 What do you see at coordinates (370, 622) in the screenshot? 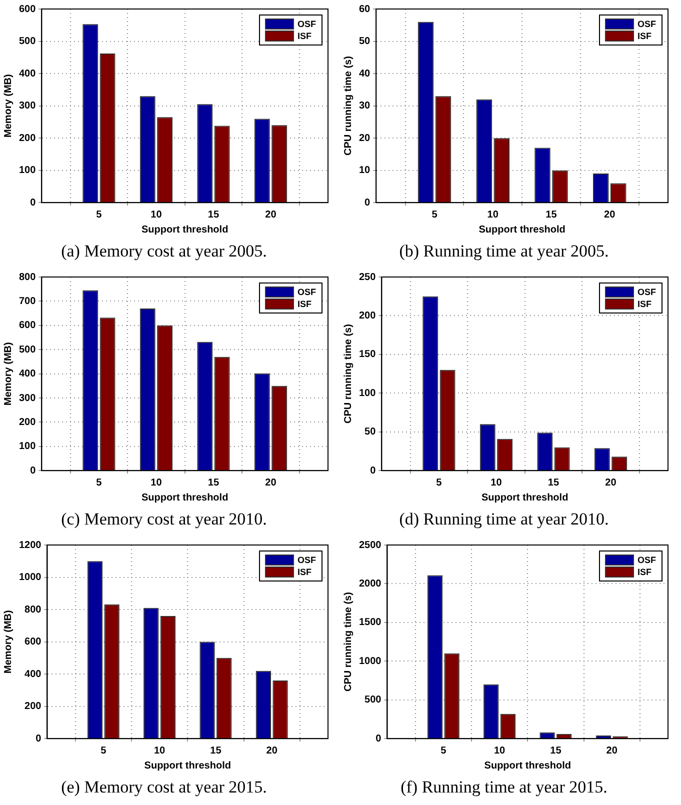
I see `y-tick-label: 1500` at bounding box center [370, 622].